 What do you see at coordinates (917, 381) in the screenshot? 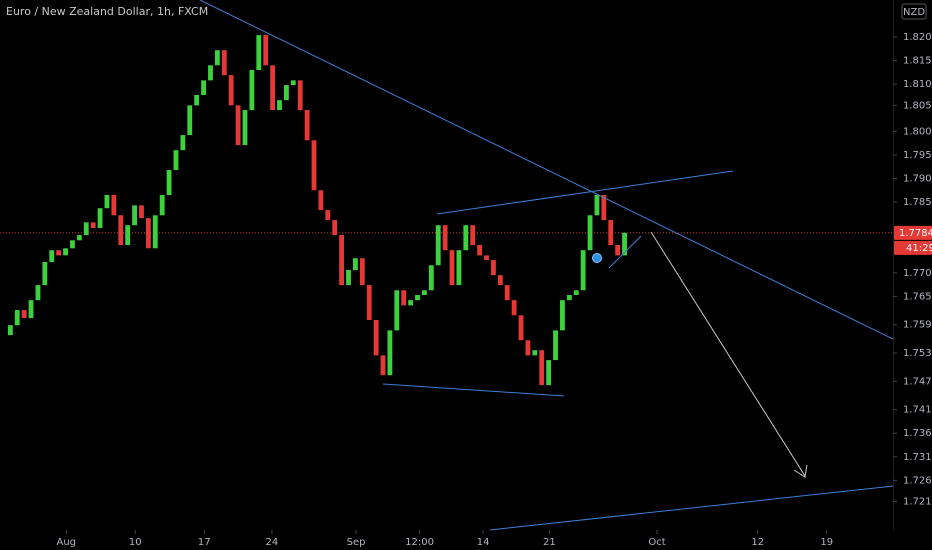
I see `y-tick-label: 1.74700` at bounding box center [917, 381].